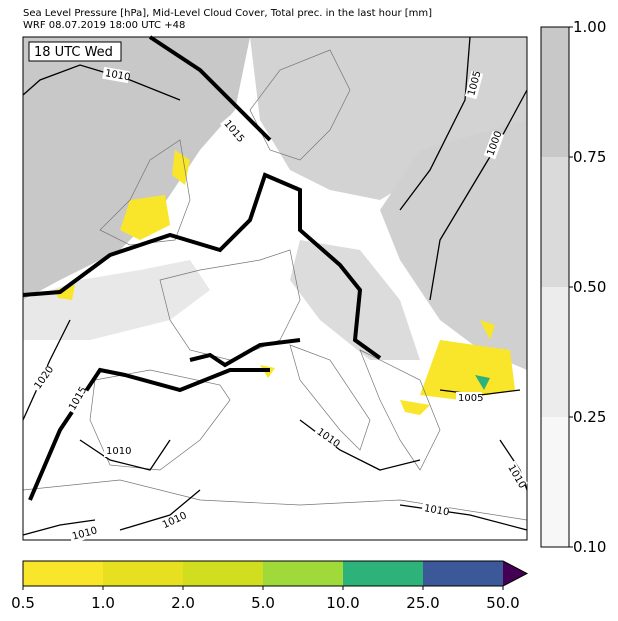 Image resolution: width=618 pixels, height=621 pixels. I want to click on subtitle: WRF 08.07.2019 18:00 UTC +48, so click(104, 25).